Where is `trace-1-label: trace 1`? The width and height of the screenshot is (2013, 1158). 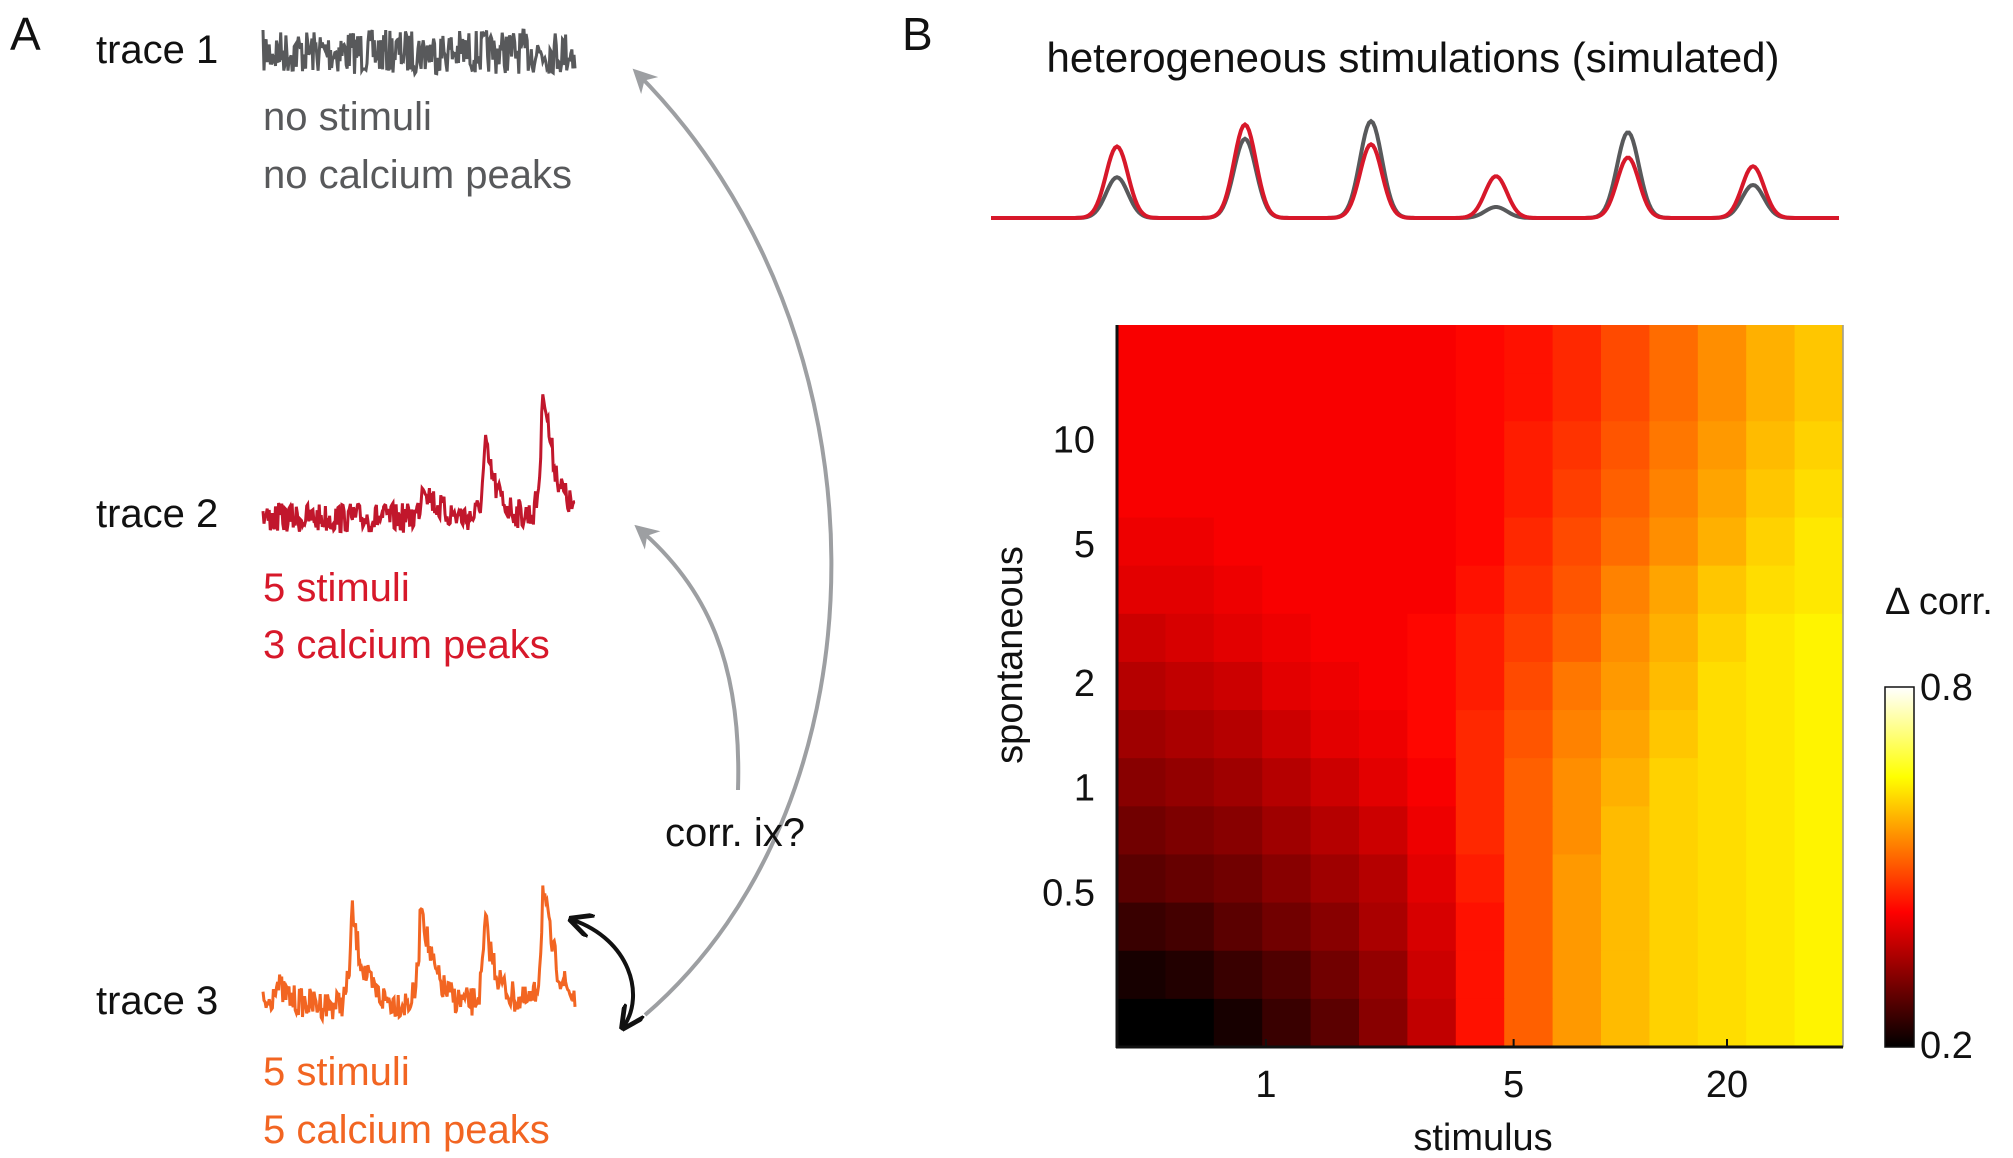
trace-1-label: trace 1 is located at coordinates (157, 50).